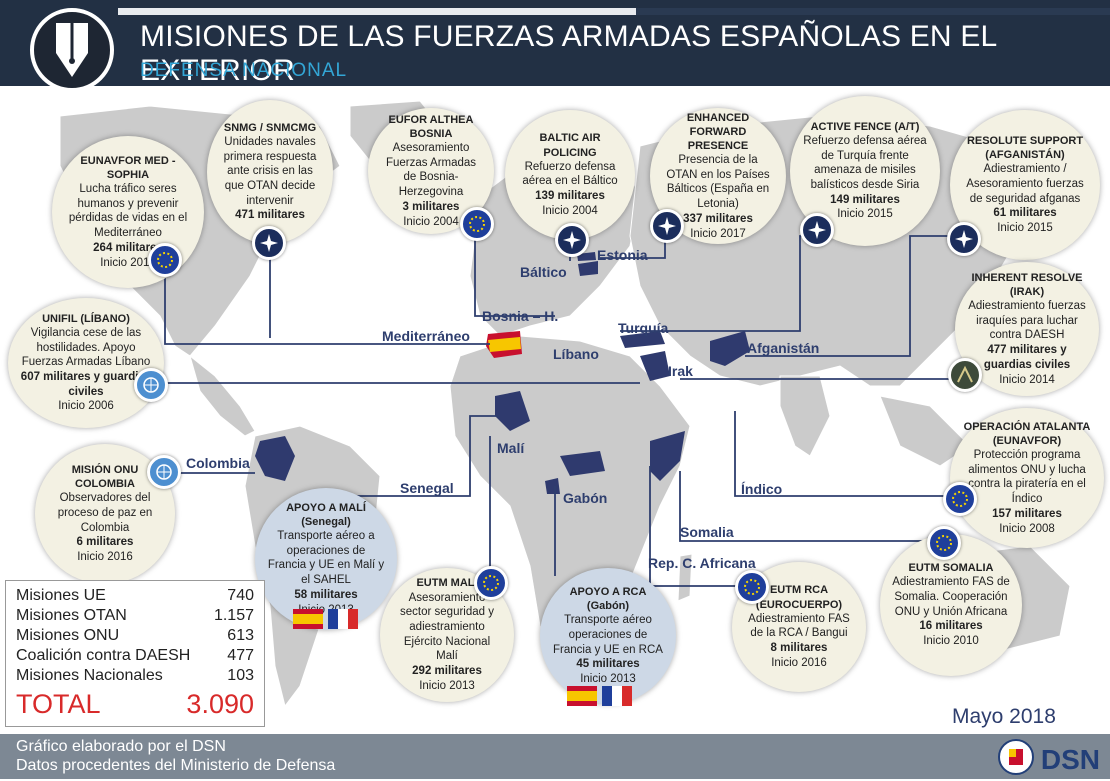  What do you see at coordinates (702, 563) in the screenshot?
I see `location-label-rca: Rep. C. Africana` at bounding box center [702, 563].